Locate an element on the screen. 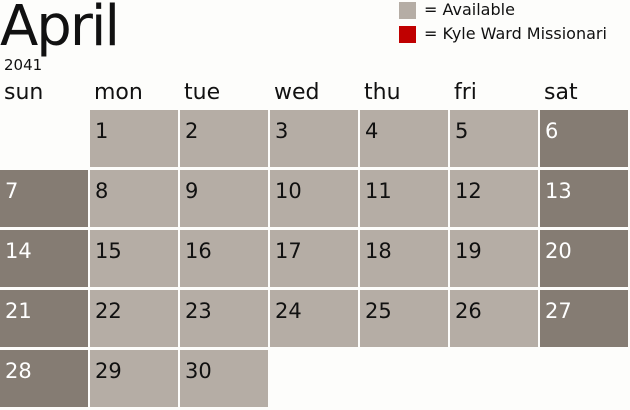  day-cell-12: 12 is located at coordinates (494, 198).